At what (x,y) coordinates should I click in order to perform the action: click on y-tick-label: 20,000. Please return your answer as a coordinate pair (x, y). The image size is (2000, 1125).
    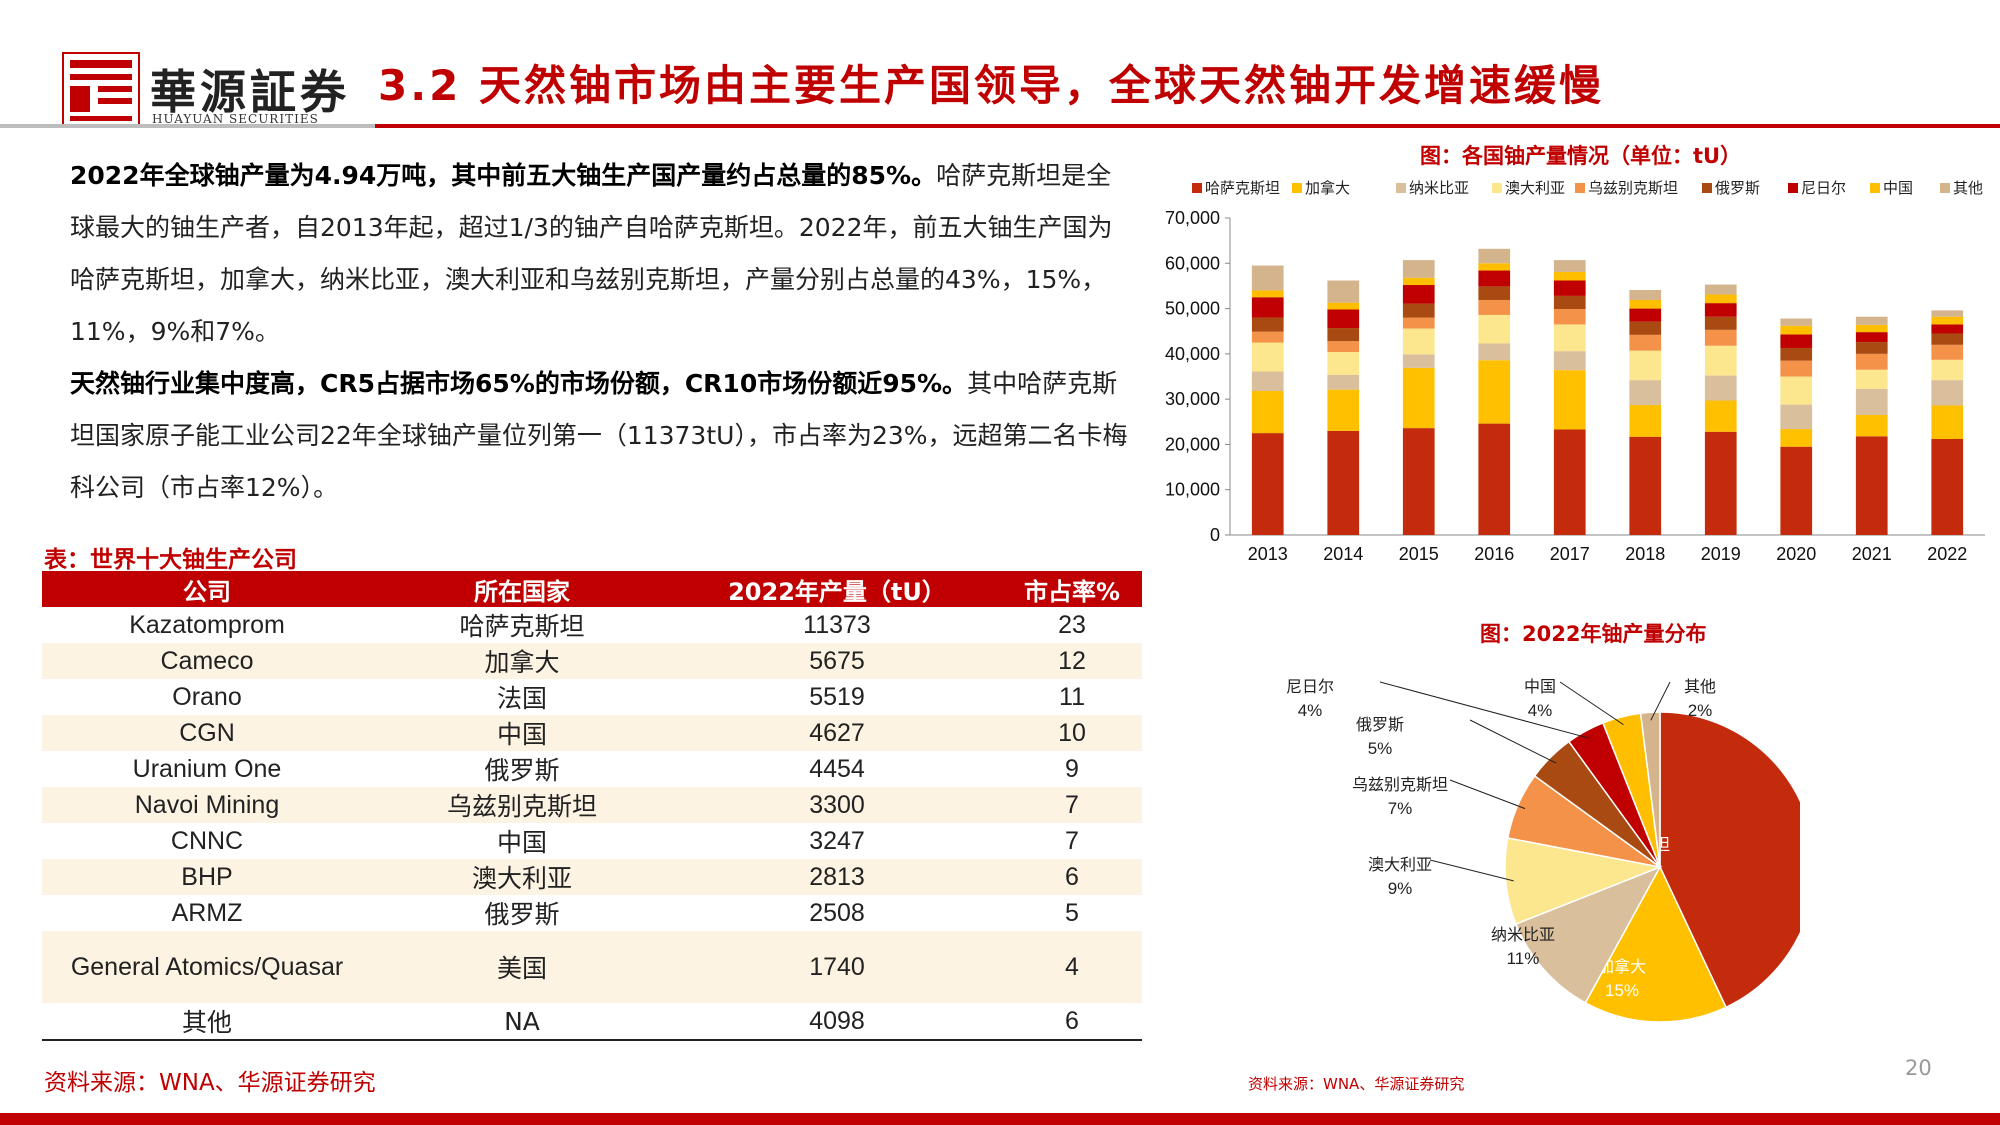
    Looking at the image, I should click on (1192, 444).